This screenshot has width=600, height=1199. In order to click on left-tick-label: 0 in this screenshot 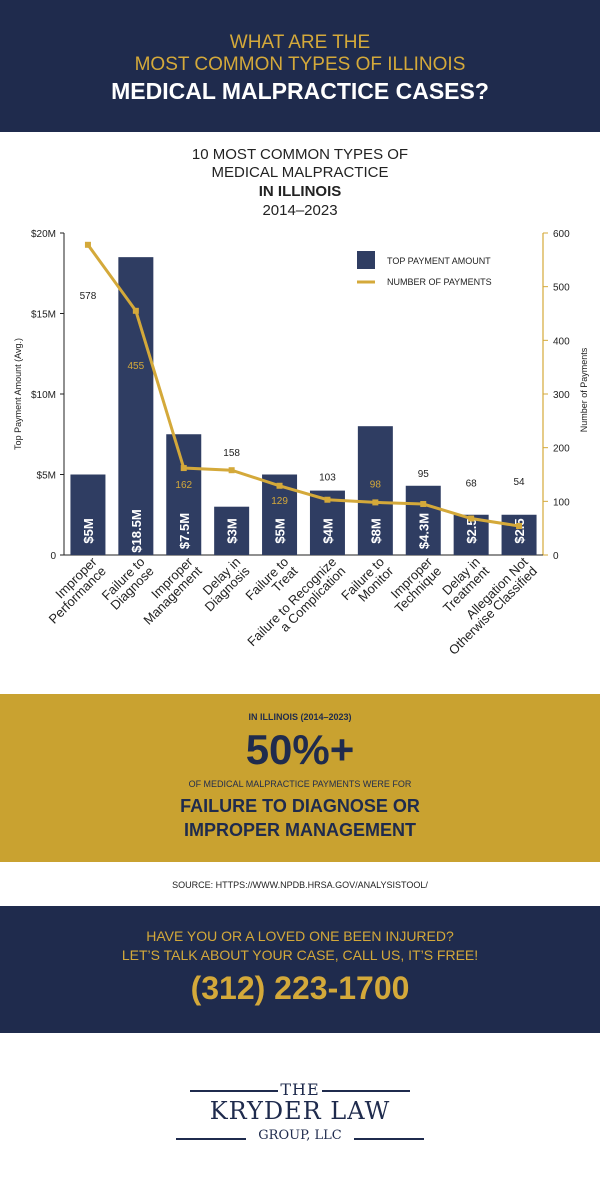, I will do `click(53, 556)`.